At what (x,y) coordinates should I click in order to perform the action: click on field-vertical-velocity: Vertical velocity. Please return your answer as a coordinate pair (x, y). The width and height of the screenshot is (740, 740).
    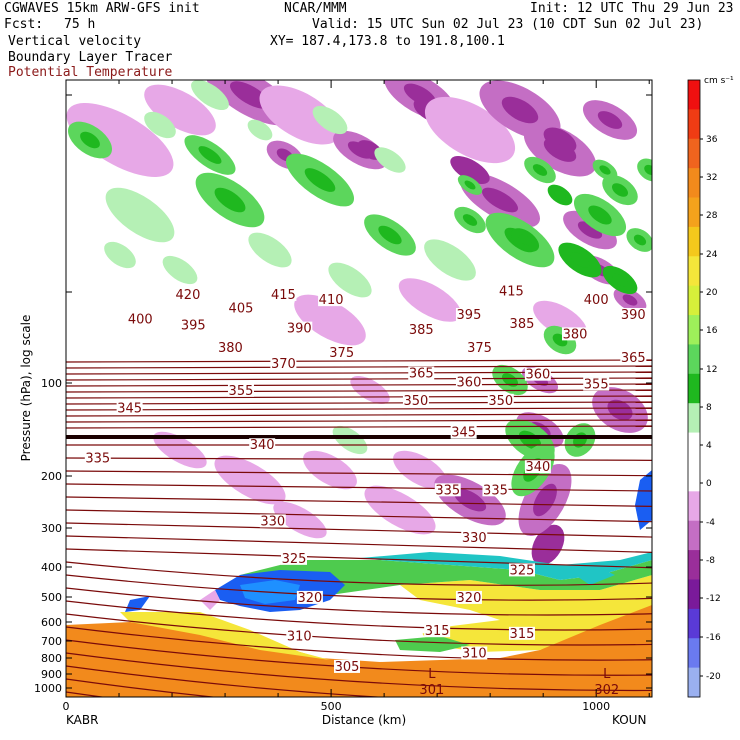
    Looking at the image, I should click on (75, 41).